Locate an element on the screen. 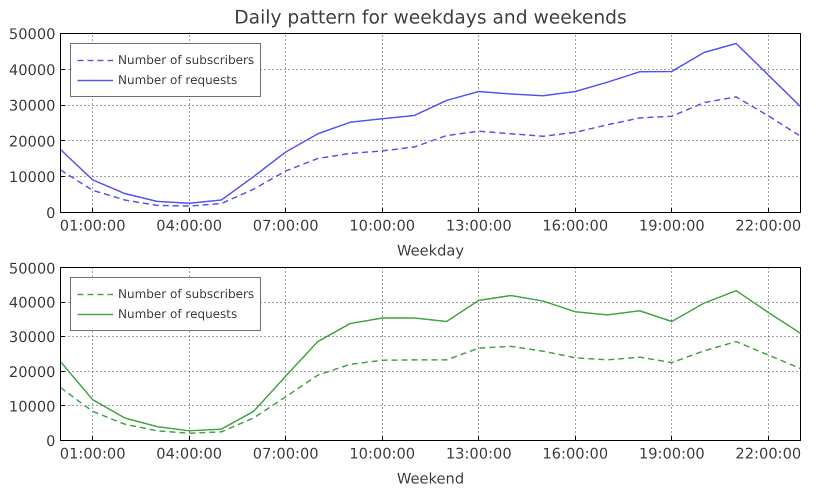 This screenshot has width=830, height=495. x-axis-title: Weekend is located at coordinates (430, 479).